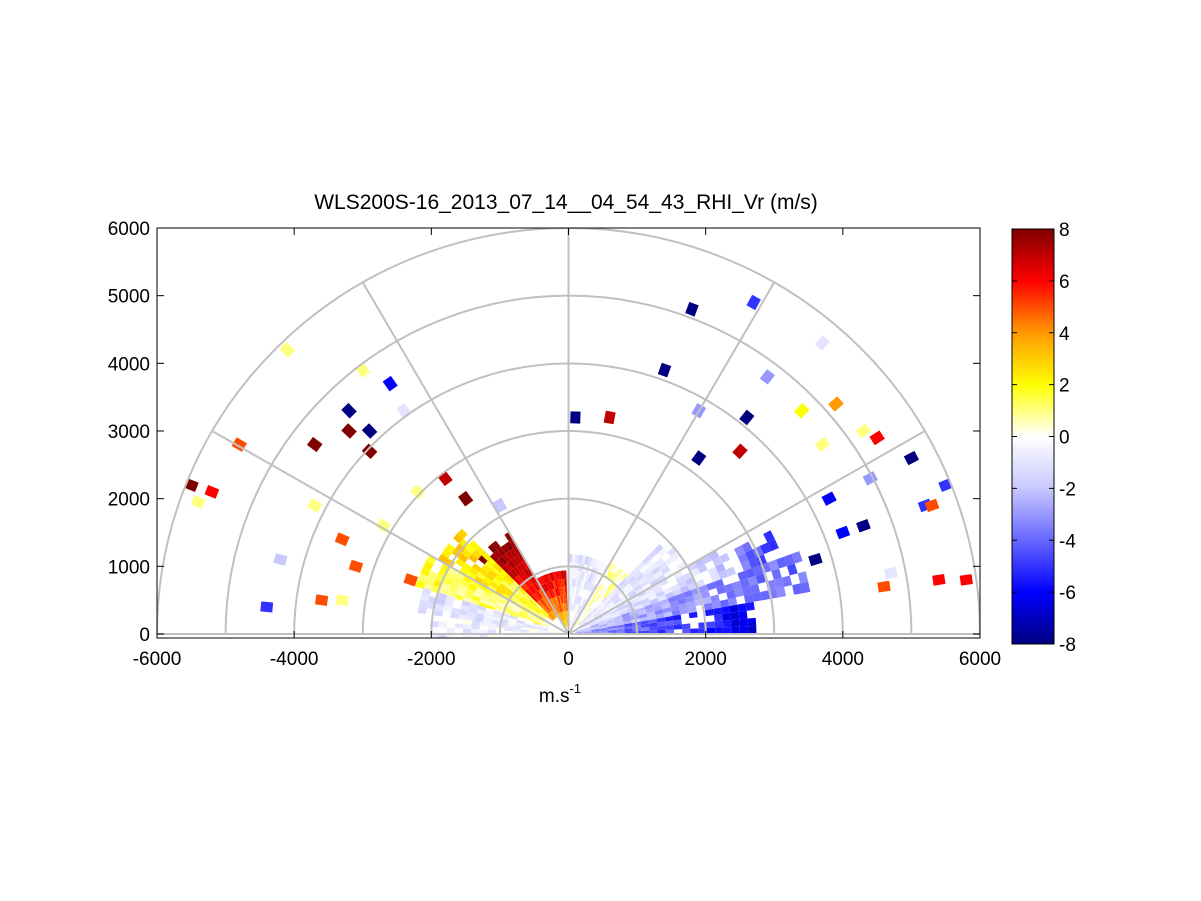  I want to click on colorbar-tick-label: 6, so click(1064, 282).